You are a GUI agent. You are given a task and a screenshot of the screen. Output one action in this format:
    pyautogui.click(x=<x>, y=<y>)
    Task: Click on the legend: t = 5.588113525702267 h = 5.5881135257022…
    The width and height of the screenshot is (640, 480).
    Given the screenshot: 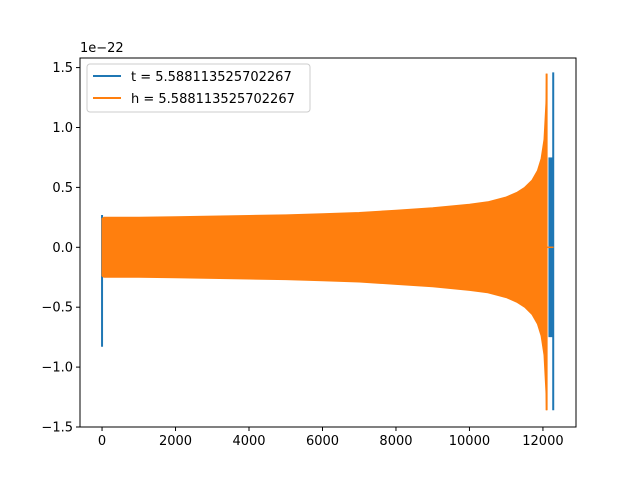 What is the action you would take?
    pyautogui.click(x=198, y=88)
    